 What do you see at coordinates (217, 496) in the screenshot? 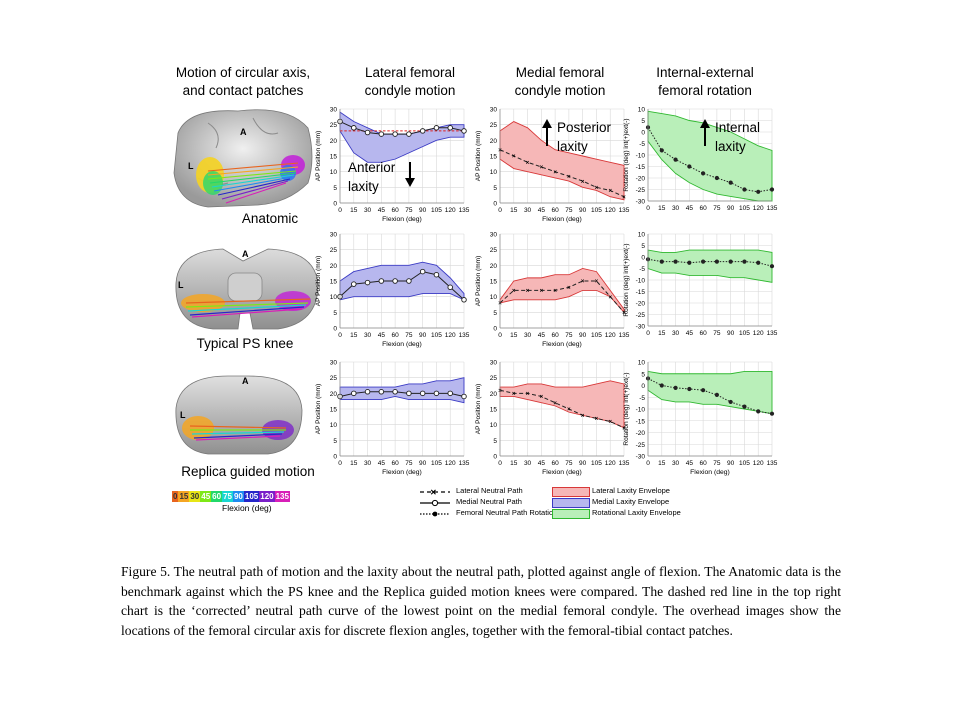
I see `colorbar-segment: 60` at bounding box center [217, 496].